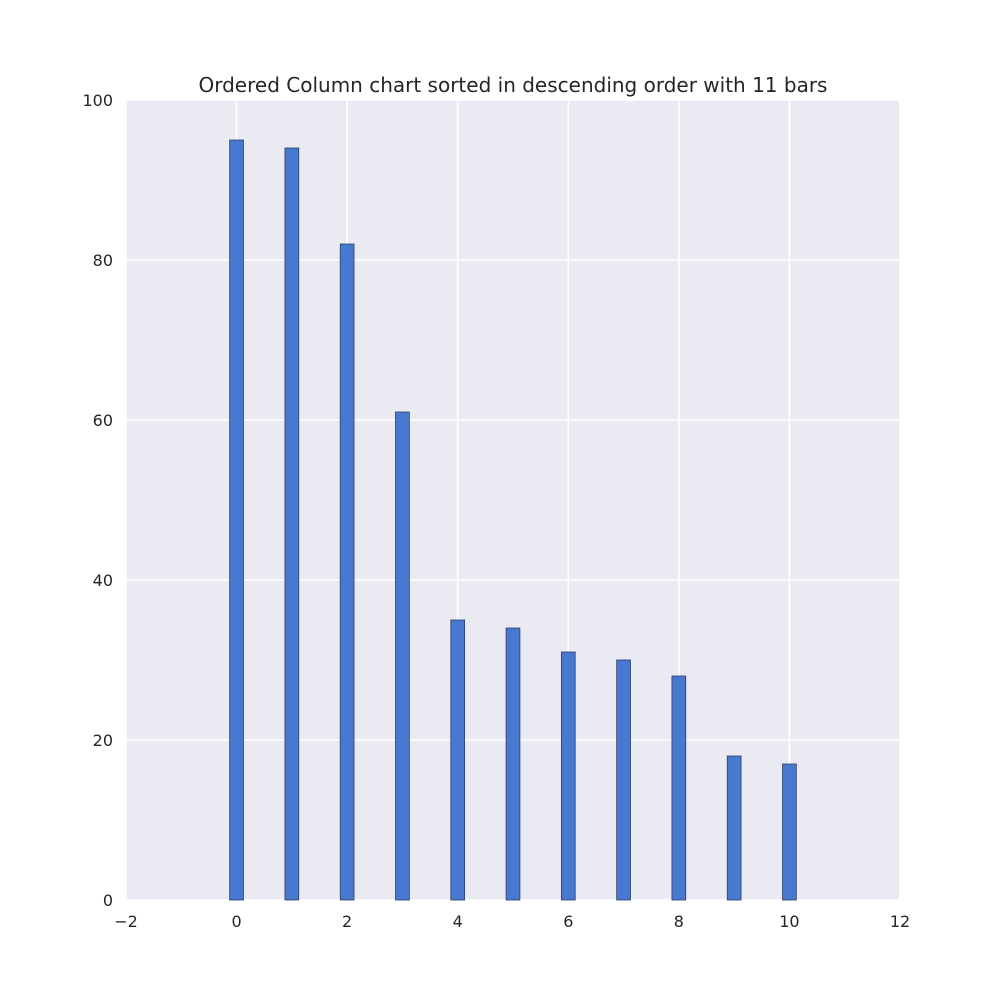  Describe the element at coordinates (900, 921) in the screenshot. I see `x-tick-label: 12` at that location.